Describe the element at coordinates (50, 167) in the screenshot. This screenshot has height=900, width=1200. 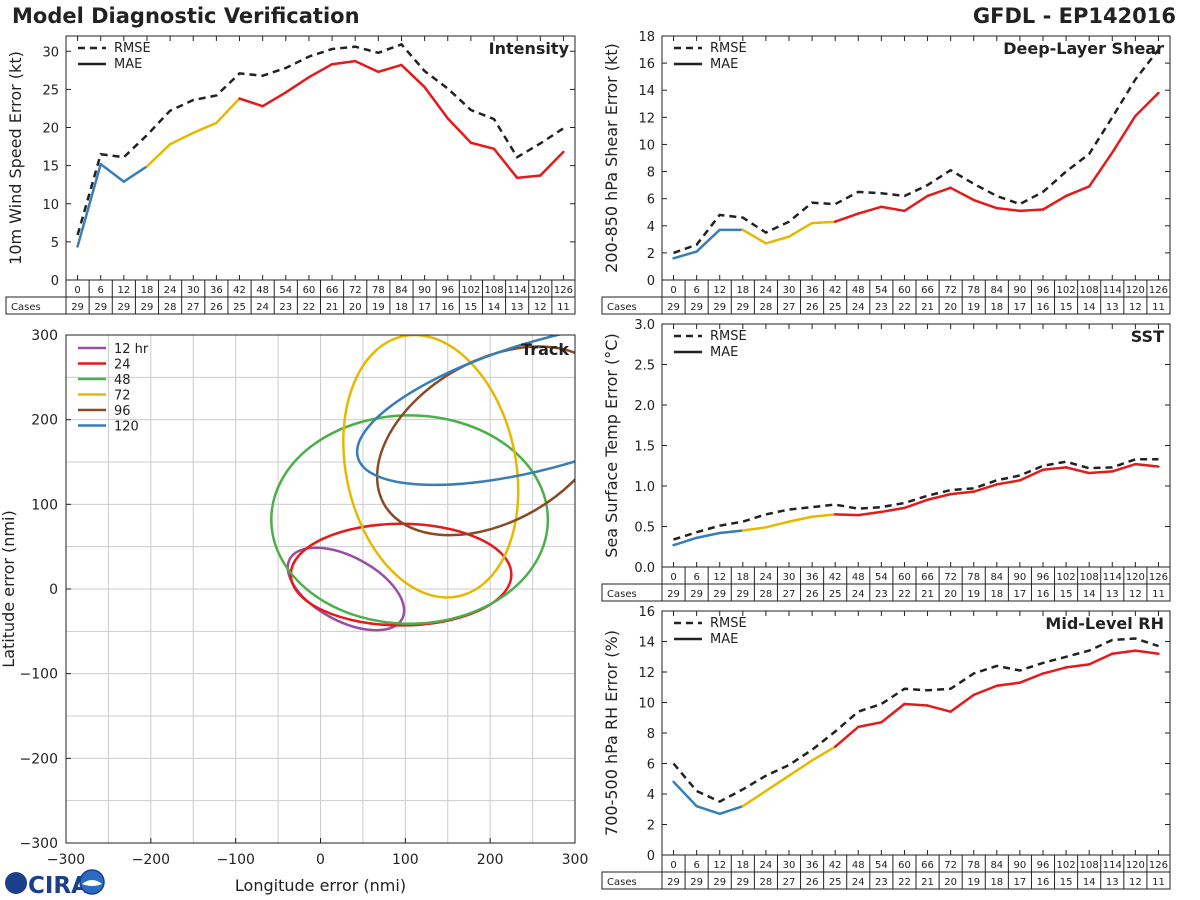
I see `y-tick-label: 15` at that location.